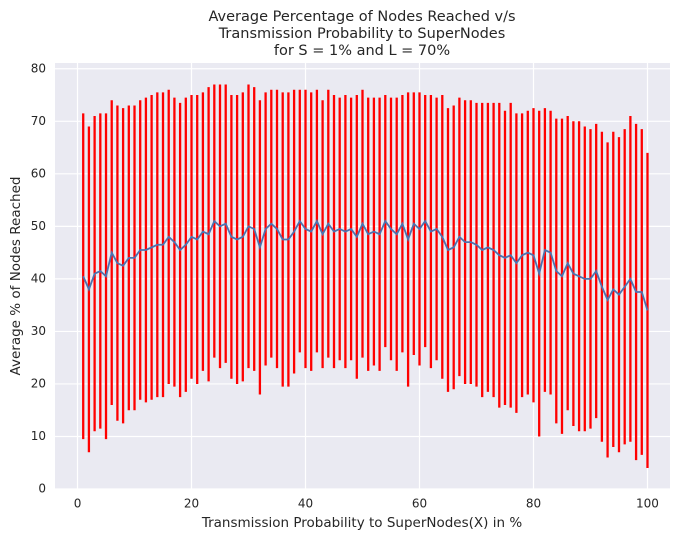 Image resolution: width=684 pixels, height=541 pixels. Describe the element at coordinates (362, 34) in the screenshot. I see `chart-title: Transmission Probability to SuperNodes` at that location.